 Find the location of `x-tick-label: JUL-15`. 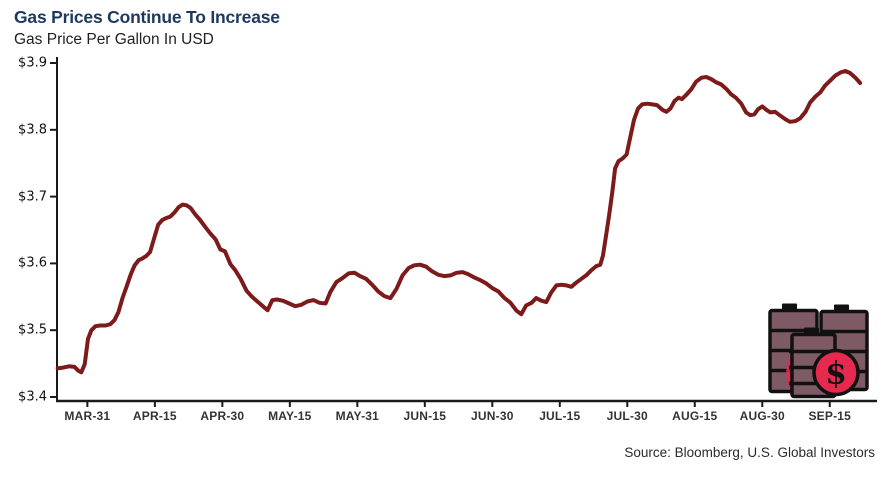

x-tick-label: JUL-15 is located at coordinates (560, 416).